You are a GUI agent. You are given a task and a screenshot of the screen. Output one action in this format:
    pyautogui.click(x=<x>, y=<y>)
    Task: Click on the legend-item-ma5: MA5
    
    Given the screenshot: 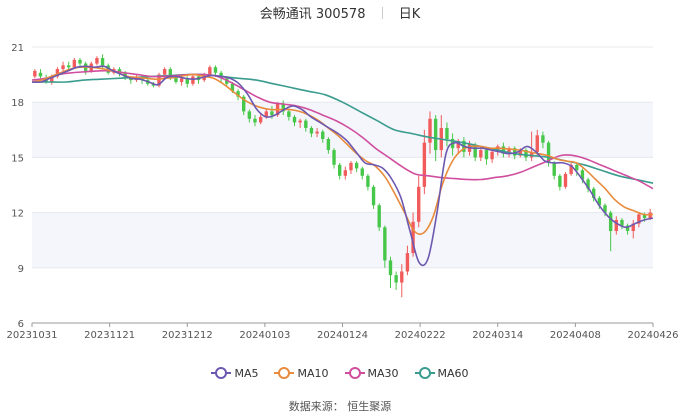 What is the action you would take?
    pyautogui.click(x=234, y=373)
    